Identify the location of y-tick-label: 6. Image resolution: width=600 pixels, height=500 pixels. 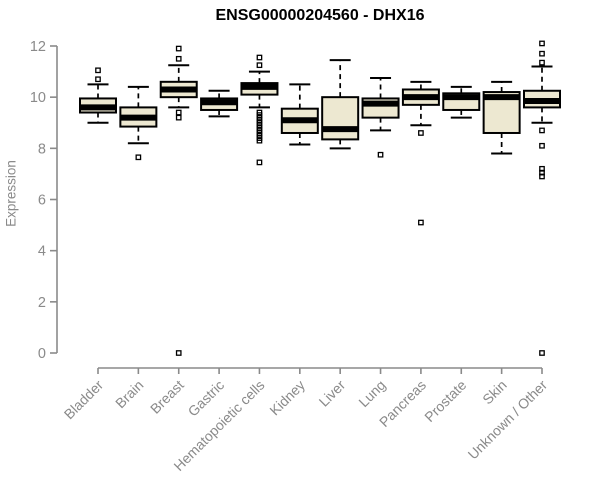
(42, 201).